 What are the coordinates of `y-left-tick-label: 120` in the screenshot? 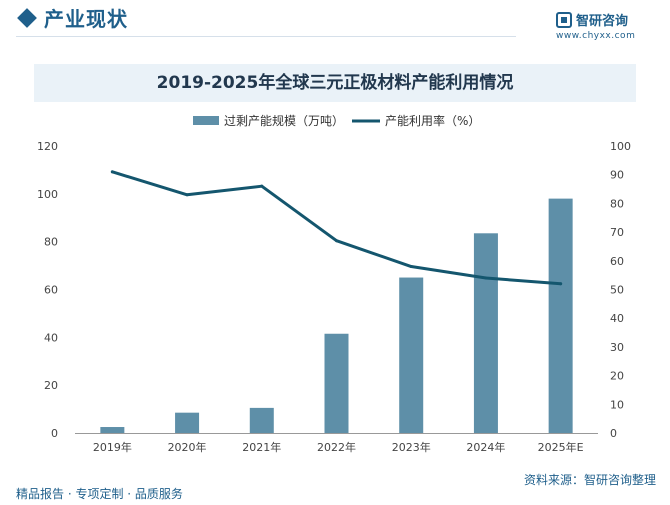 It's located at (47, 146).